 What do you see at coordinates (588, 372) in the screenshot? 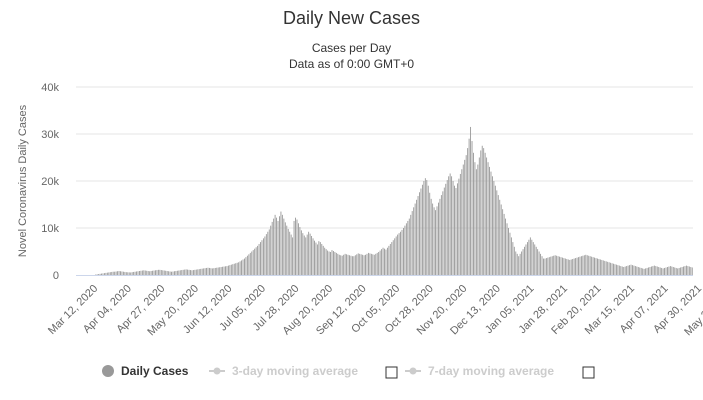
I see `legend-checkbox-7-day` at bounding box center [588, 372].